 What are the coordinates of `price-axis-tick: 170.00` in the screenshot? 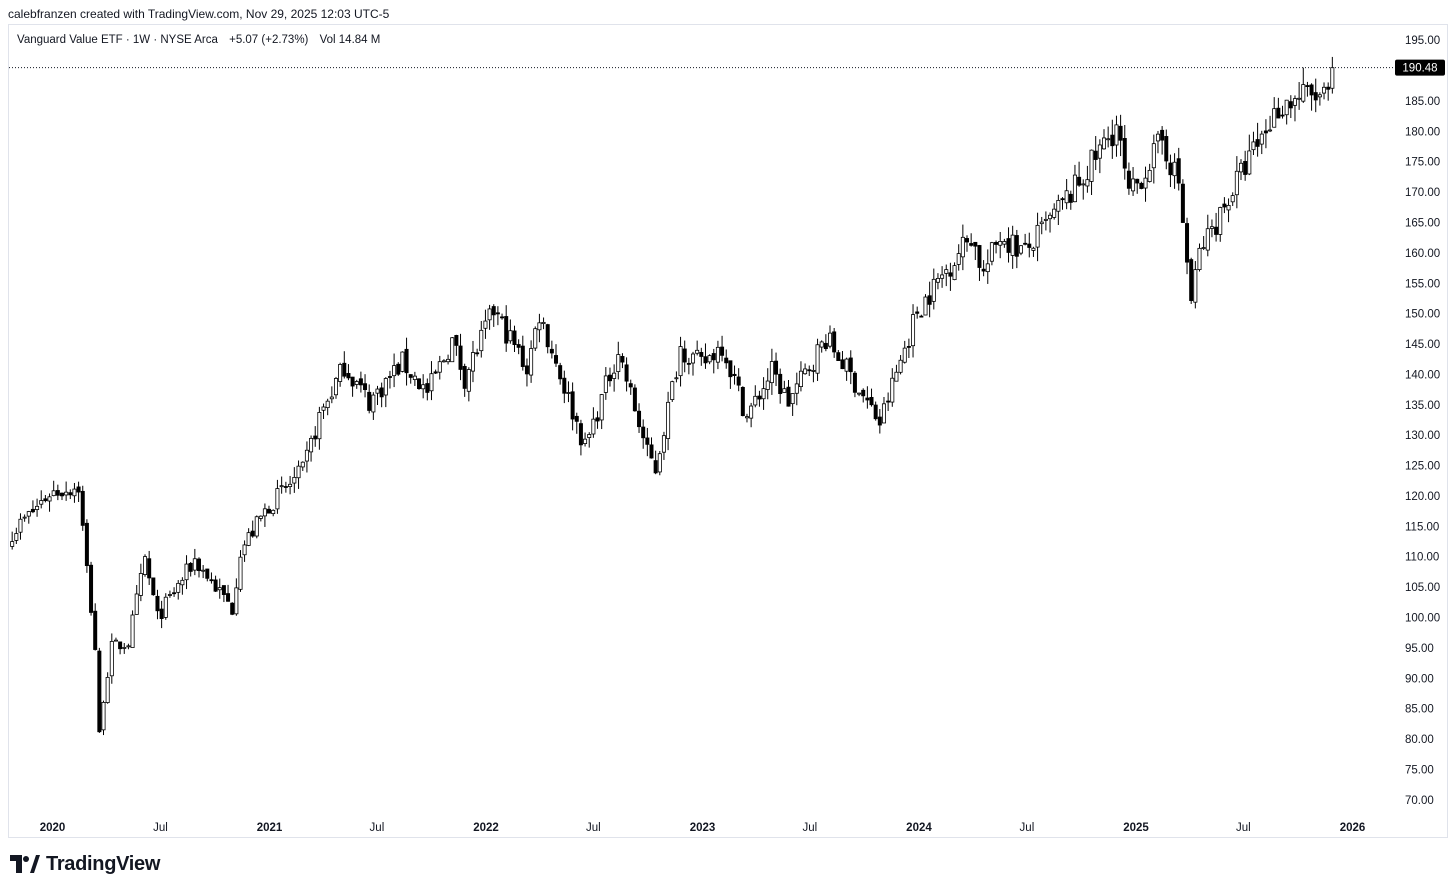 It's located at (1422, 193).